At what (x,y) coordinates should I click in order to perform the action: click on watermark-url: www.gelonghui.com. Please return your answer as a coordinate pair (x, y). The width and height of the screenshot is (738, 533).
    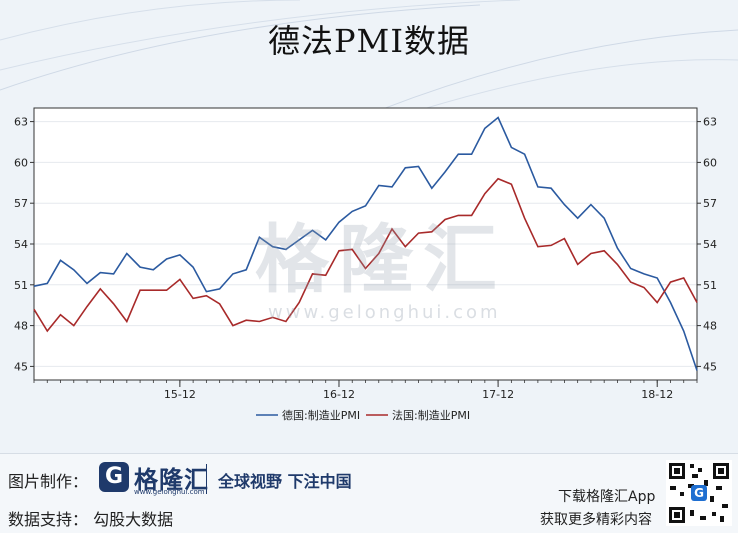
    Looking at the image, I should click on (384, 312).